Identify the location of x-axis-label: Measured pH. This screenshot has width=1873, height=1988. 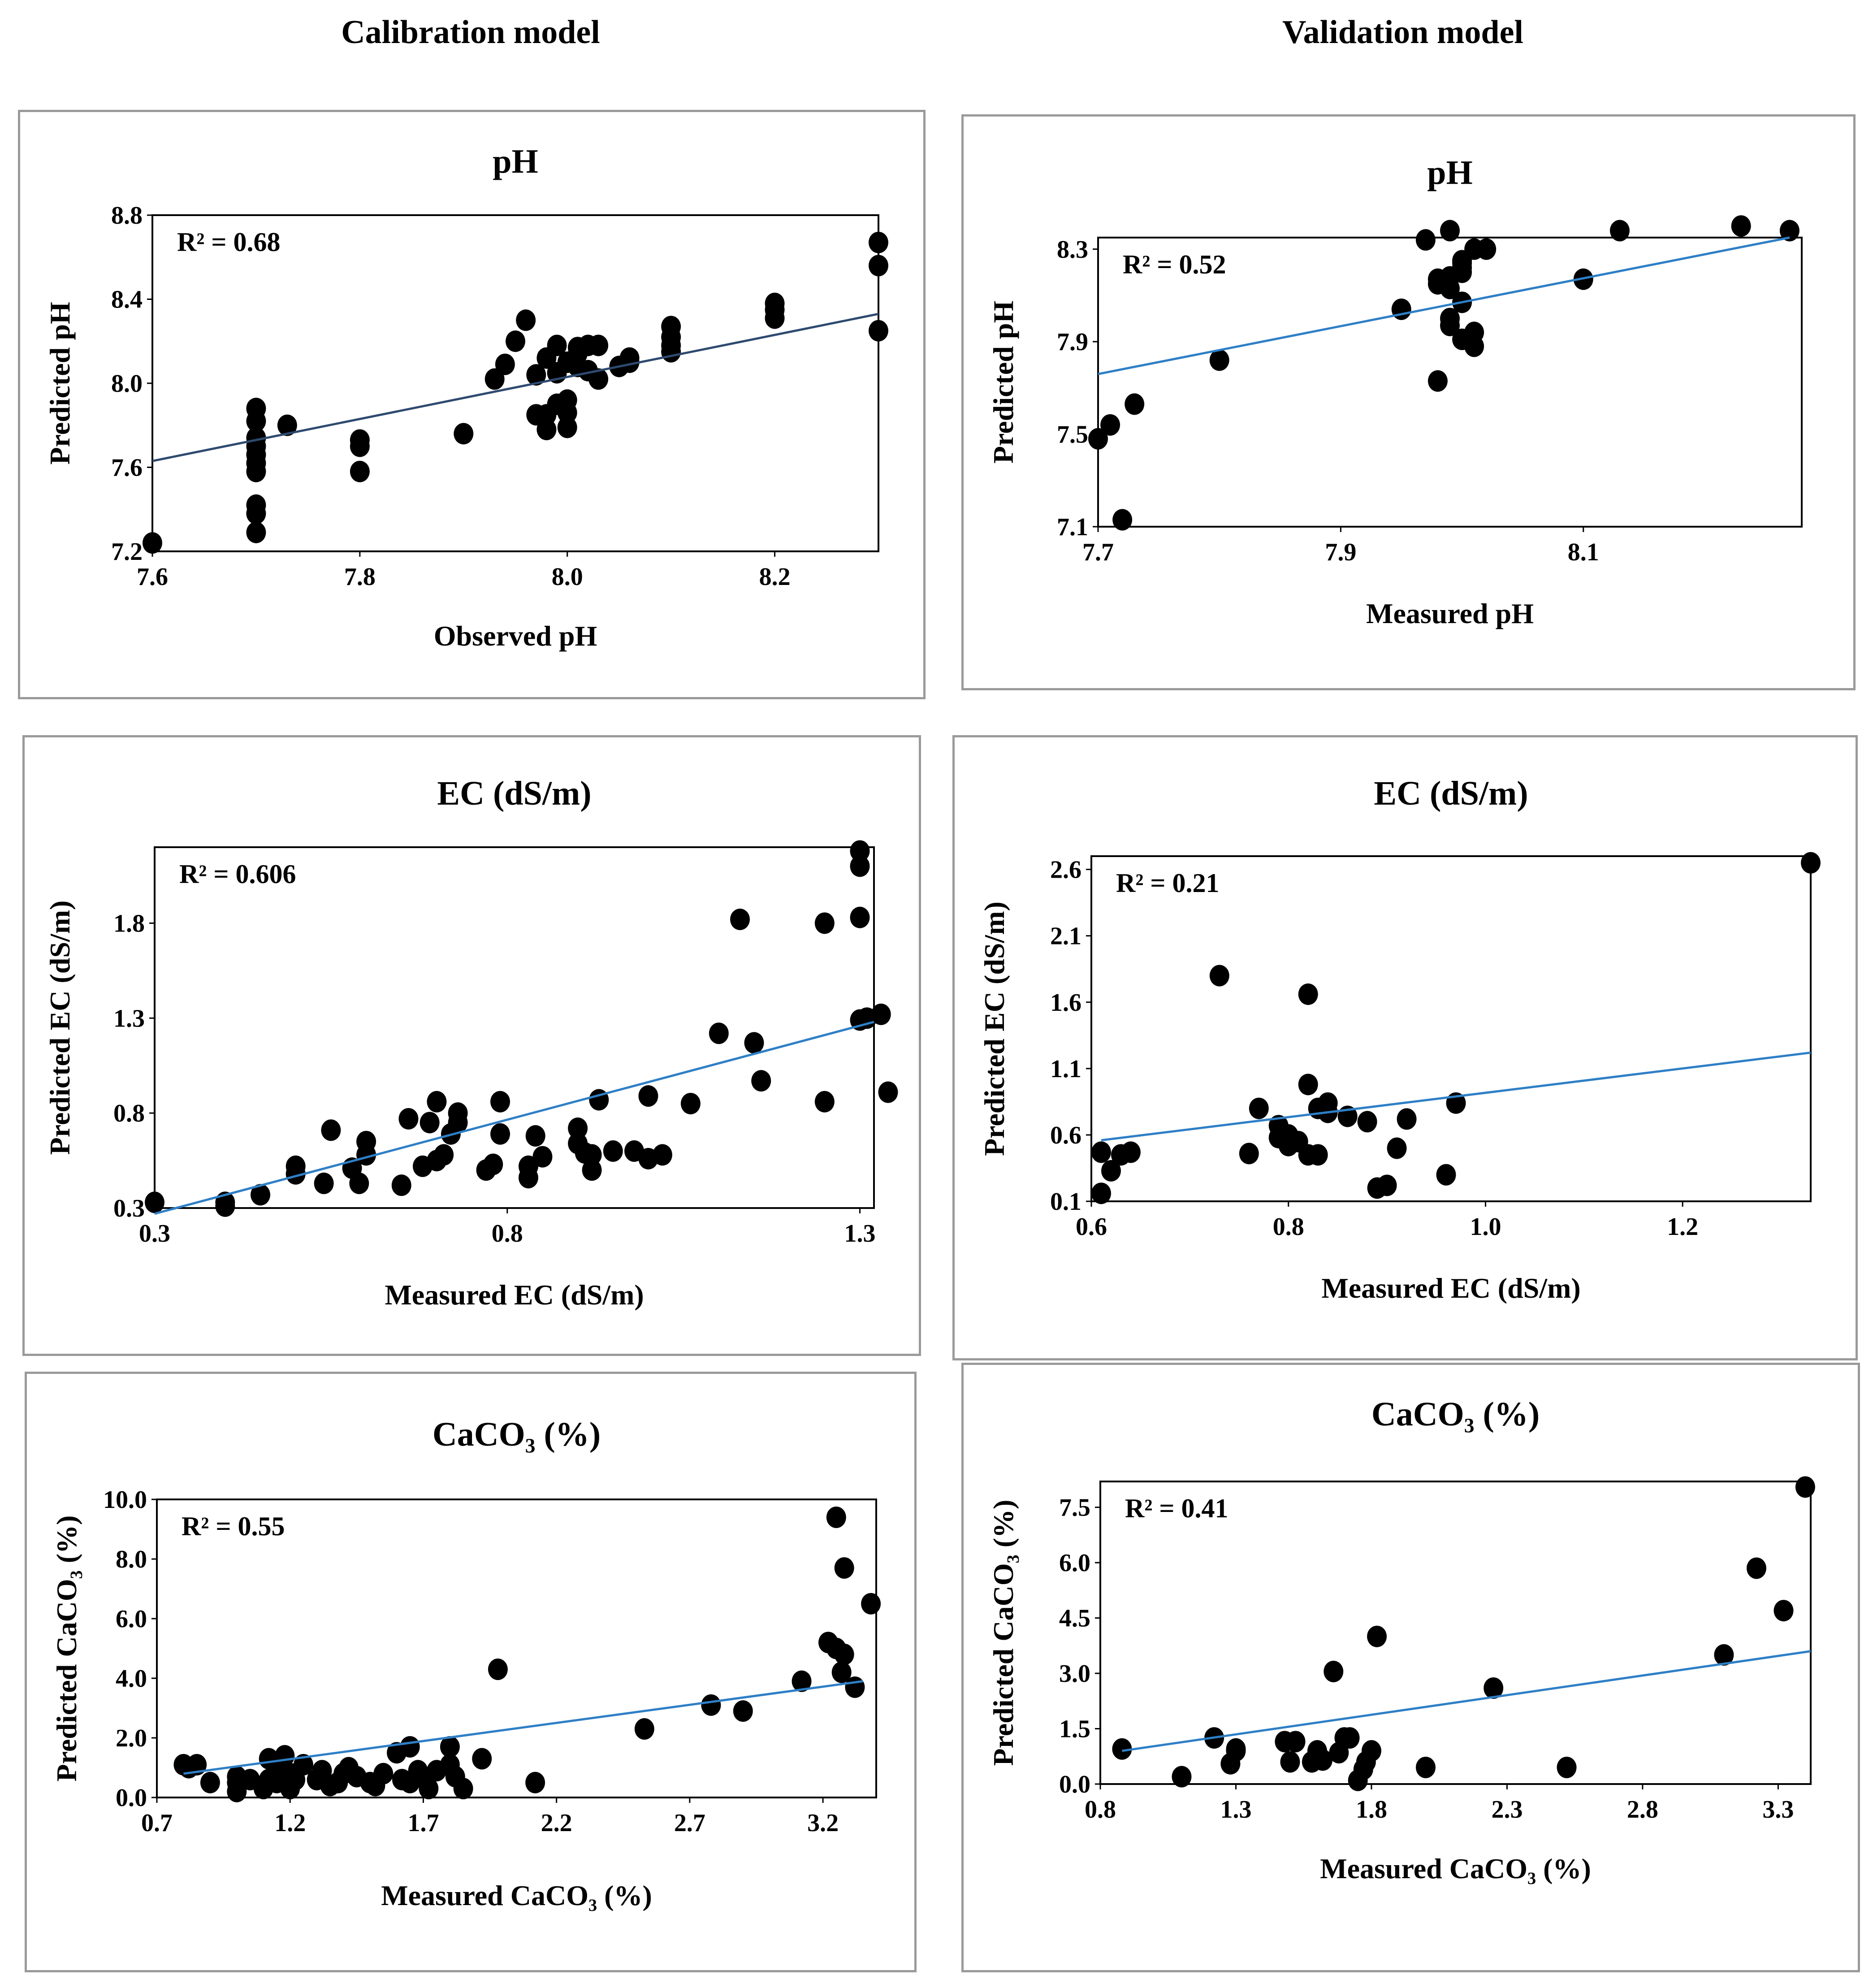
(1450, 613).